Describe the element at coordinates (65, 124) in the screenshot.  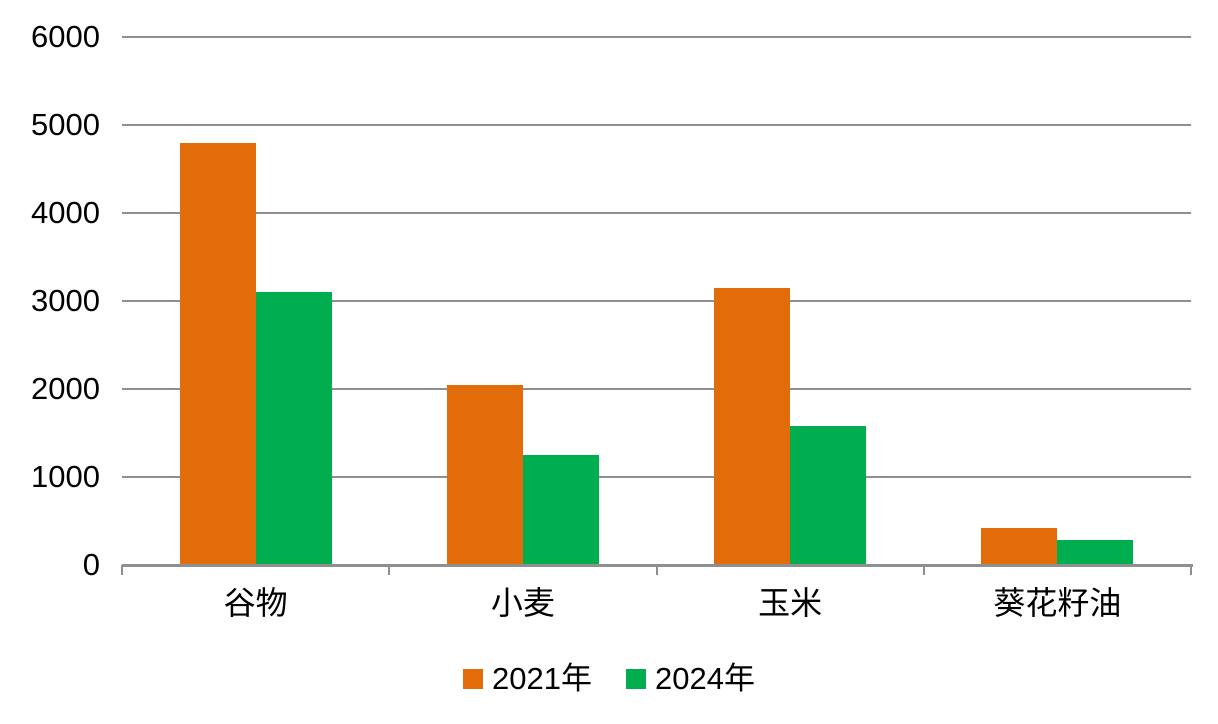
I see `y-tick-label-5000: 5000` at that location.